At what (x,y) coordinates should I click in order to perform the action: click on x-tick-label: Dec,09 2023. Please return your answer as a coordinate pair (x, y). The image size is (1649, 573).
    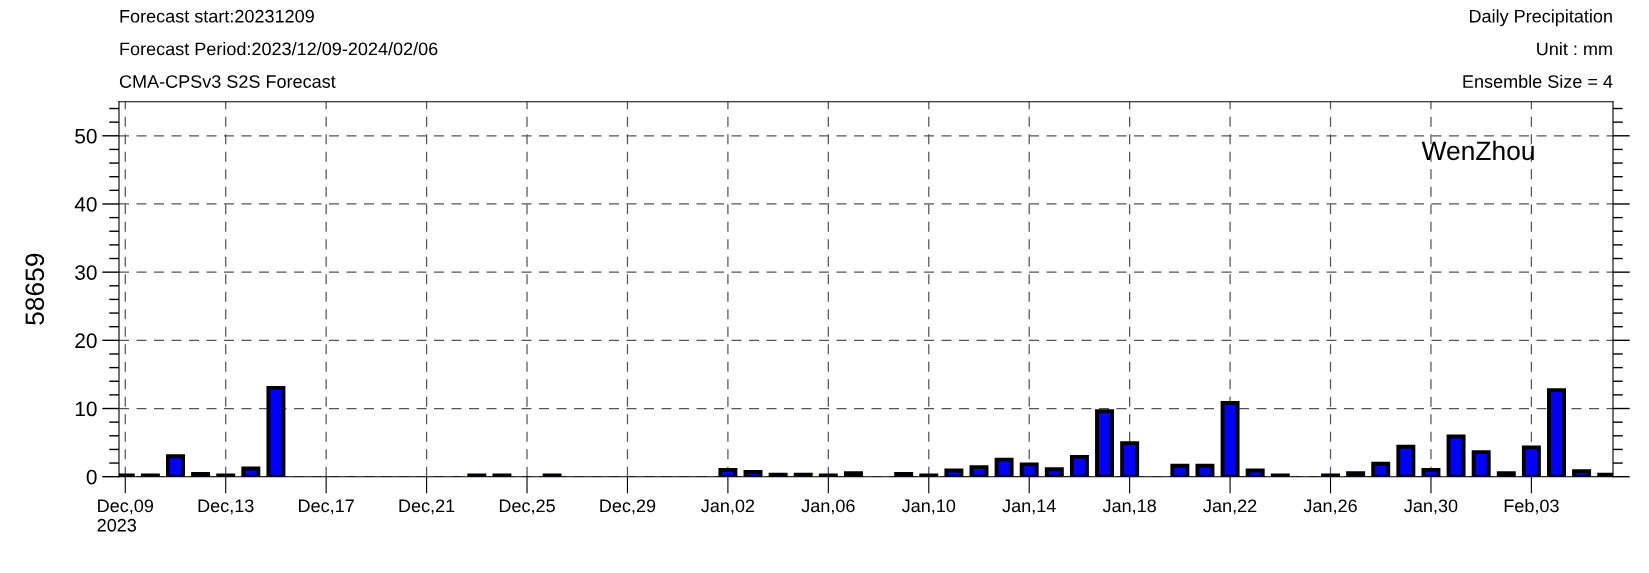
    Looking at the image, I should click on (125, 515).